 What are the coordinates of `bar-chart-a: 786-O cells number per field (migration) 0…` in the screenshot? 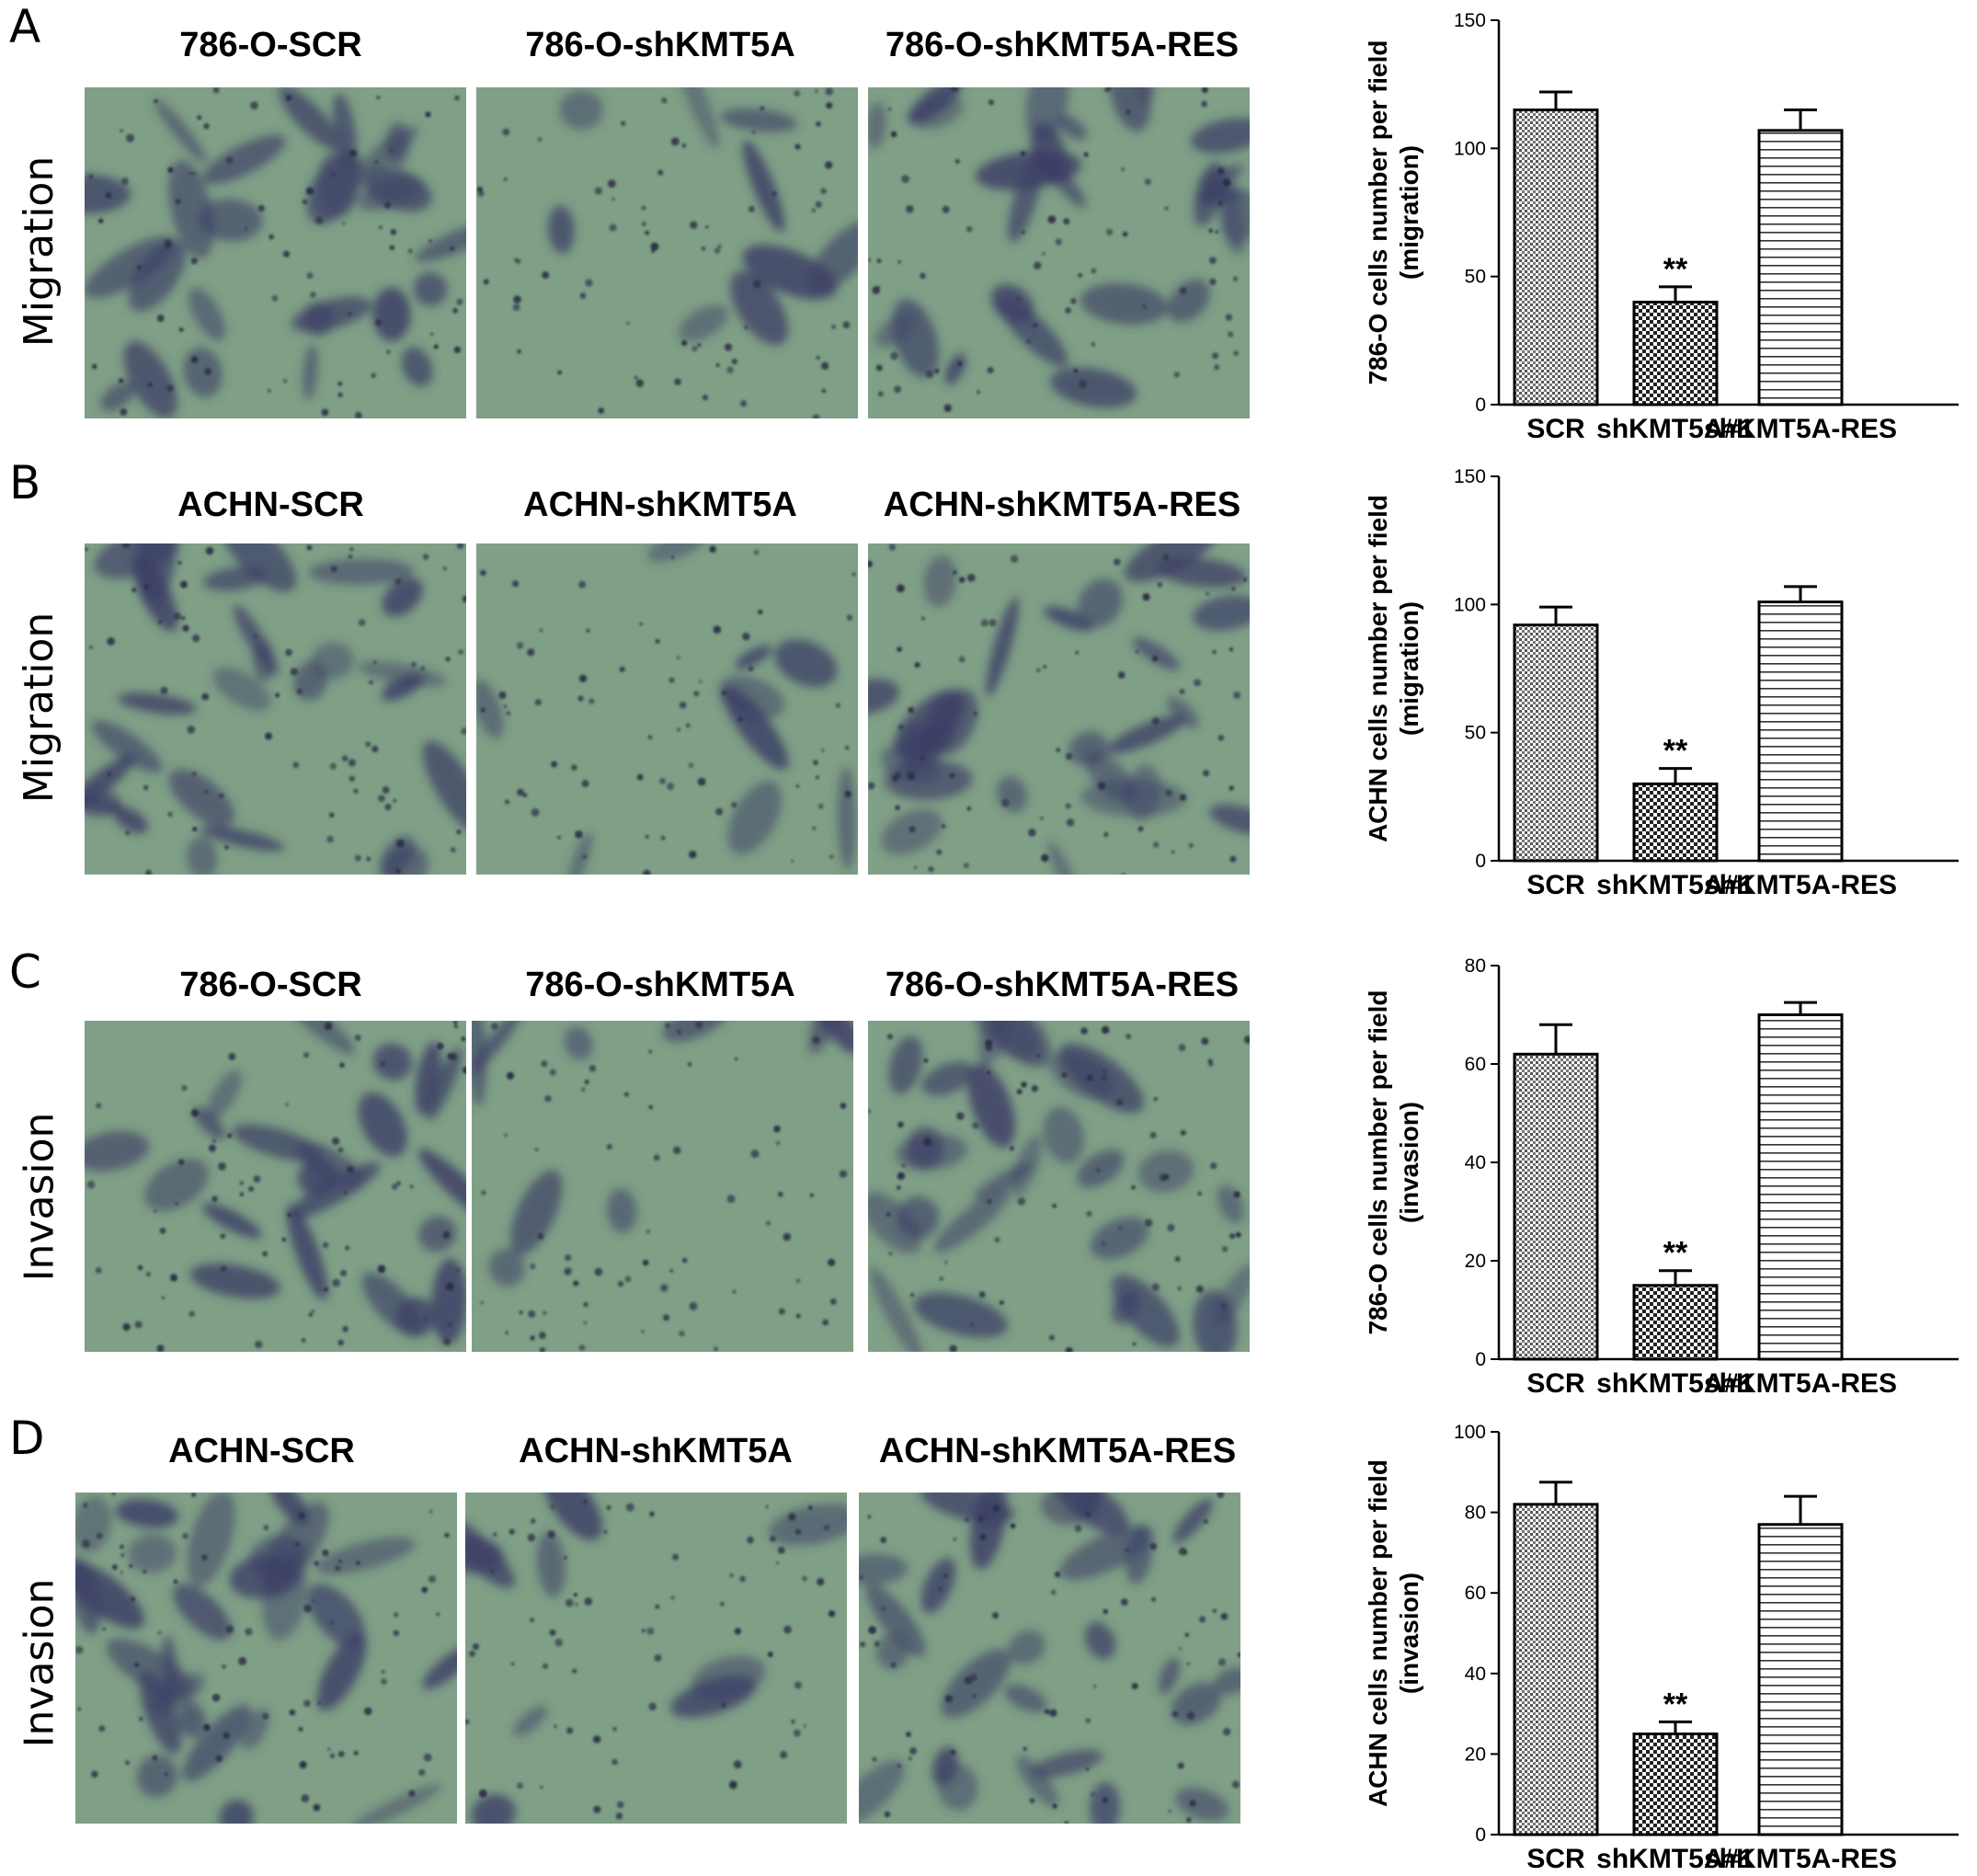 It's located at (1646, 230).